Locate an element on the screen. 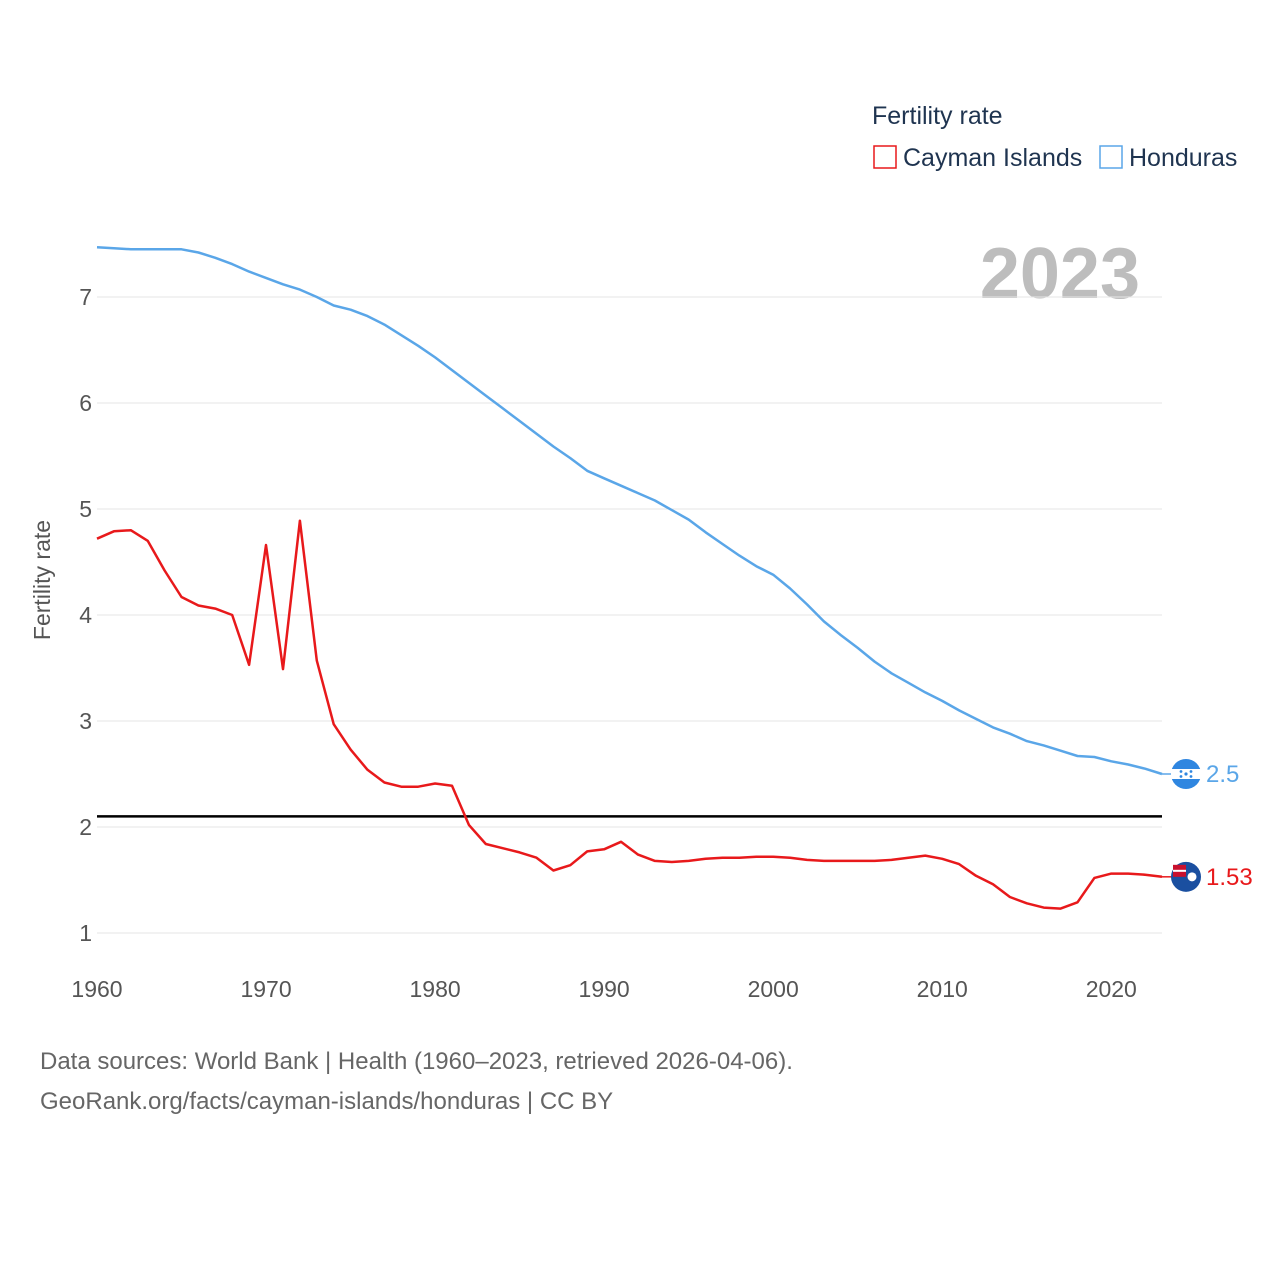 The height and width of the screenshot is (1280, 1280). x-tick-labels: 1960 1970 1980 1990 2000 2010 2020 is located at coordinates (603, 989).